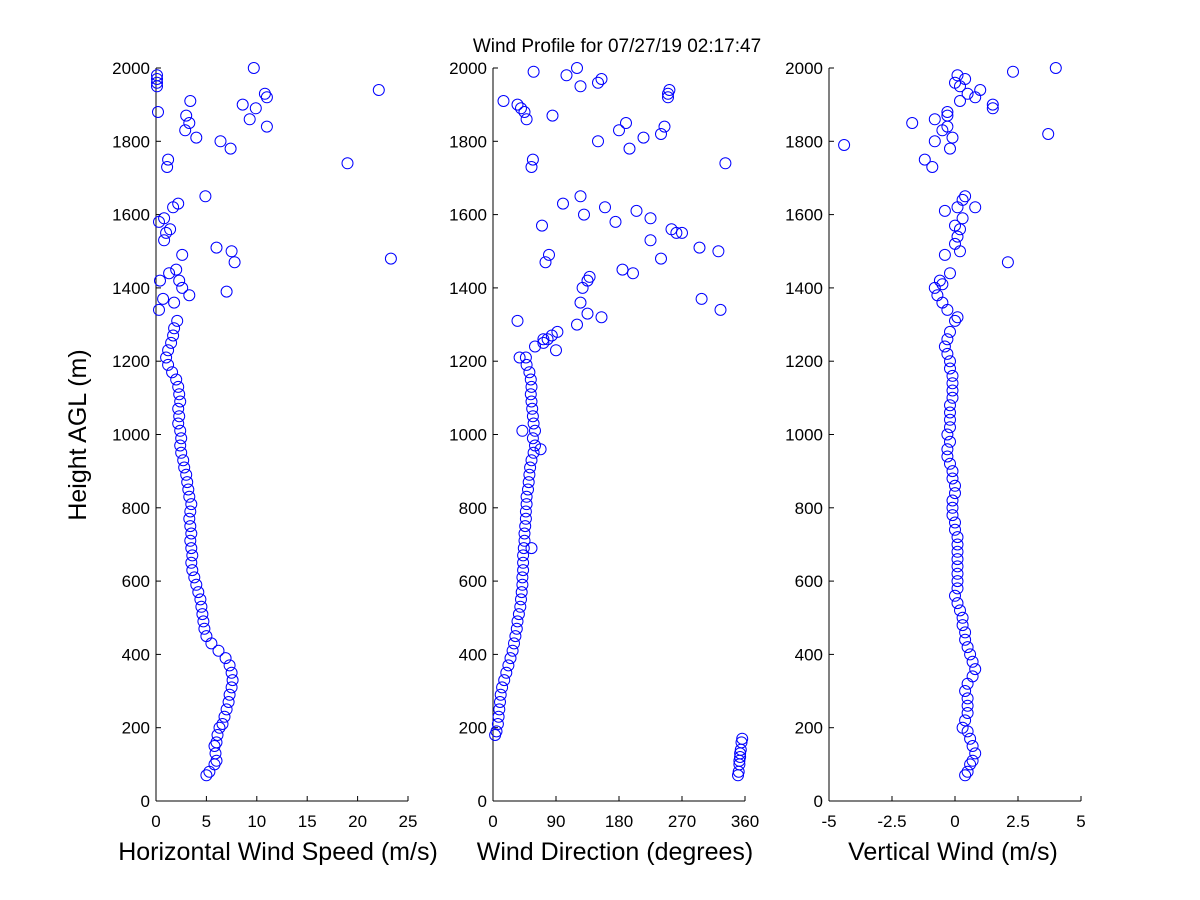  I want to click on y-tick-label: 1200, so click(468, 361).